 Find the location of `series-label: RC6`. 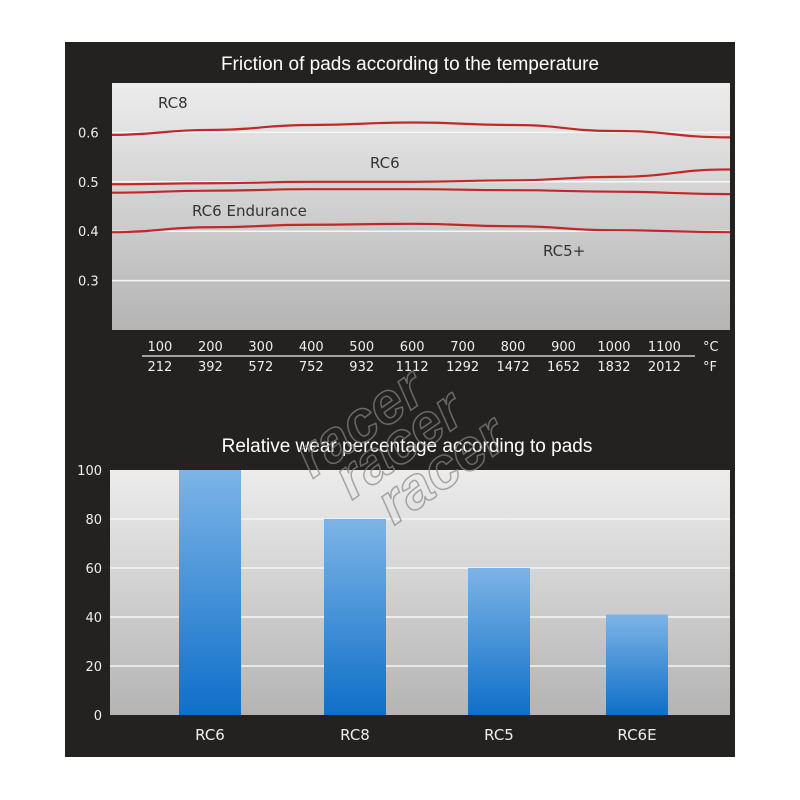

series-label: RC6 is located at coordinates (385, 163).